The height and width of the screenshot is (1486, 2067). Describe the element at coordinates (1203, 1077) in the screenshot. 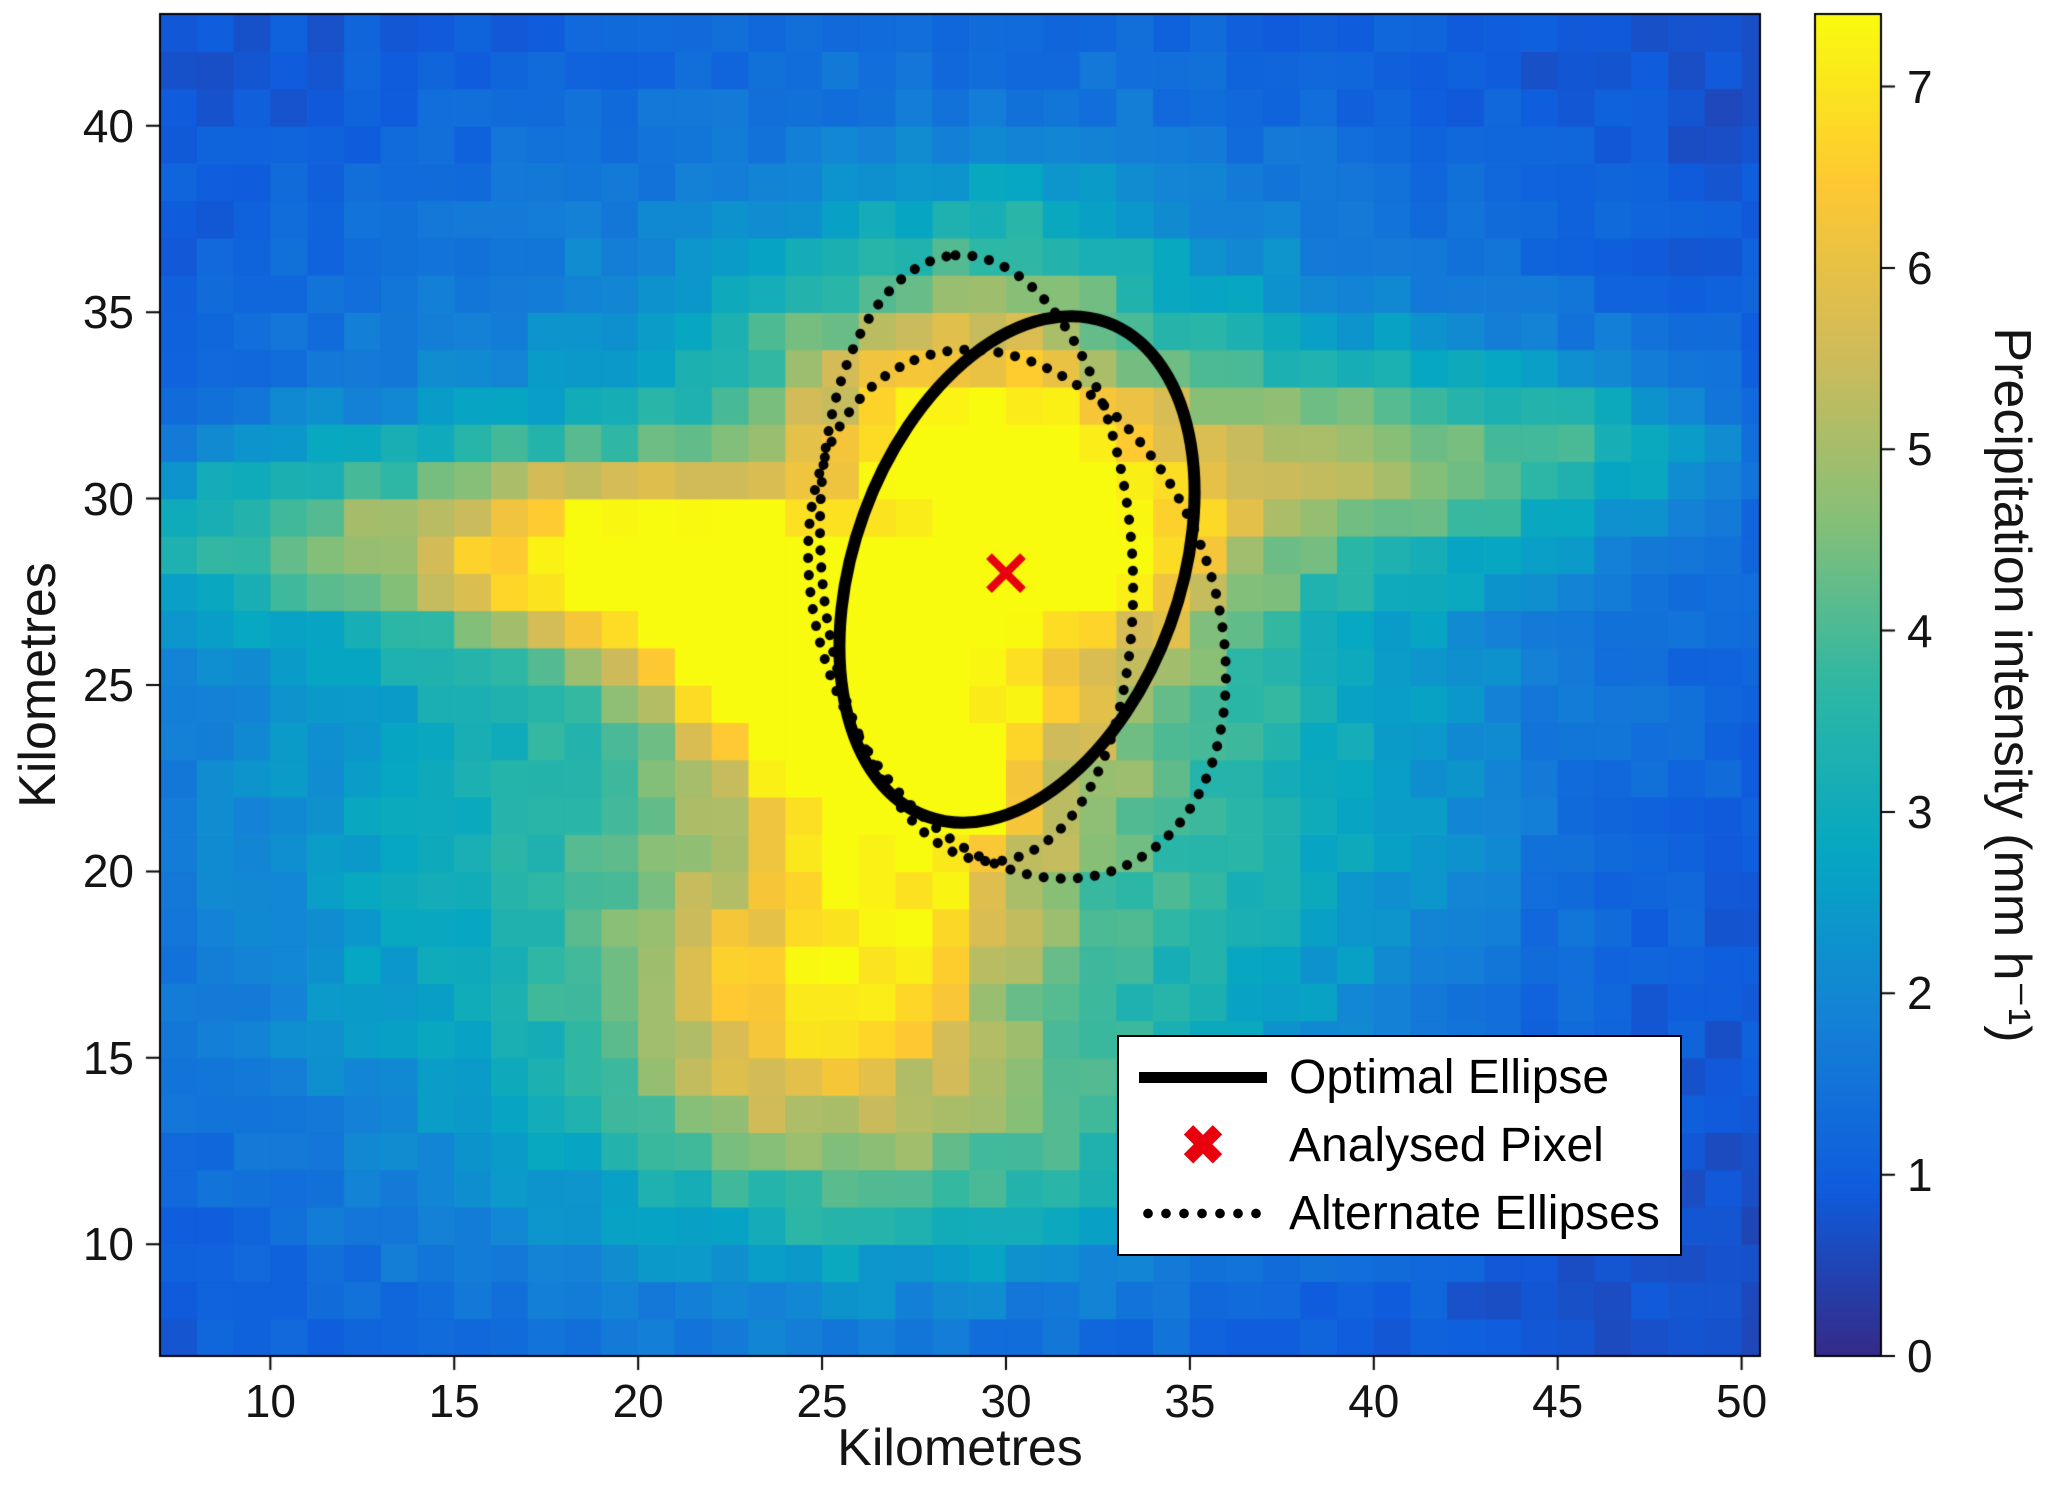

I see `solid-line-icon` at that location.